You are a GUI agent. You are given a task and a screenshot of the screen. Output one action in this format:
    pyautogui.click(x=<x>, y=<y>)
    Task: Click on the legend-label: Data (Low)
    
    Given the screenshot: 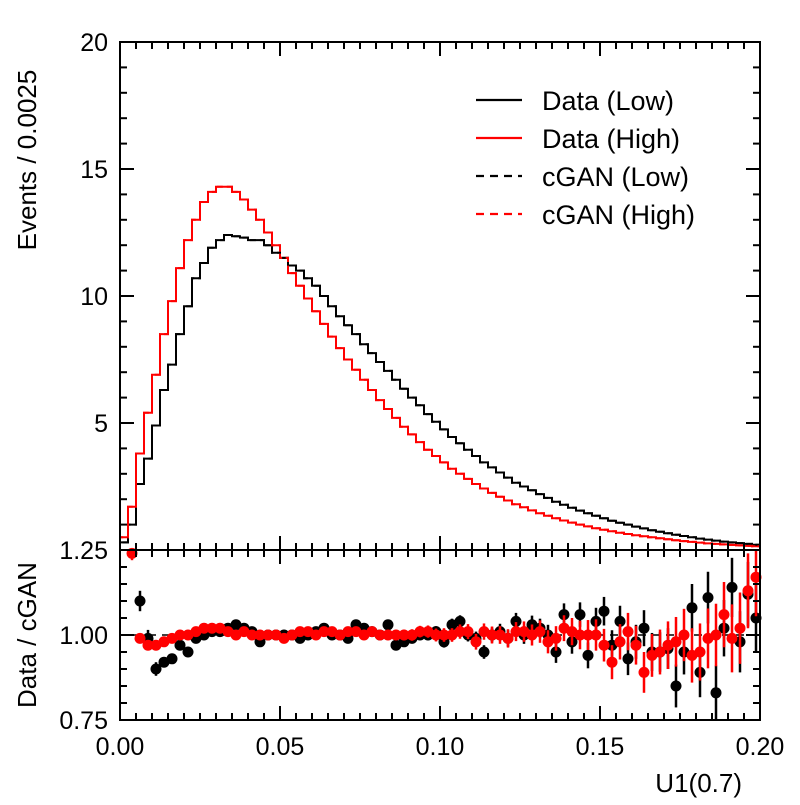 What is the action you would take?
    pyautogui.click(x=608, y=101)
    